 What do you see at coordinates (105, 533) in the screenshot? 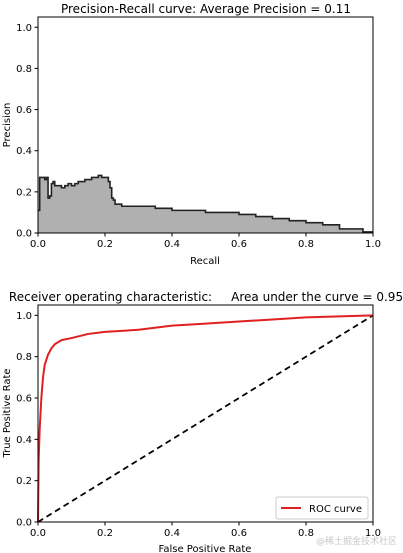
I see `roc-x-tick-label: 0.2` at bounding box center [105, 533].